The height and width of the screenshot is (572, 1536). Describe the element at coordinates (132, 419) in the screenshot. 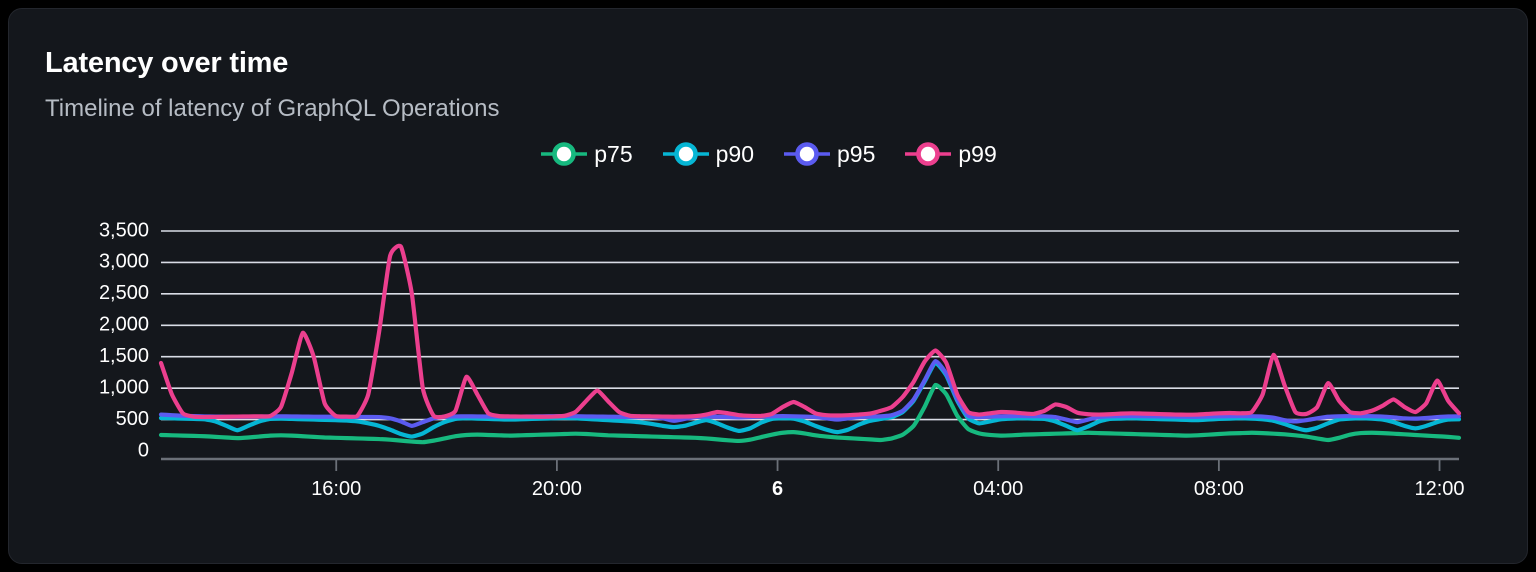

I see `y-axis-tick-label: 500` at that location.